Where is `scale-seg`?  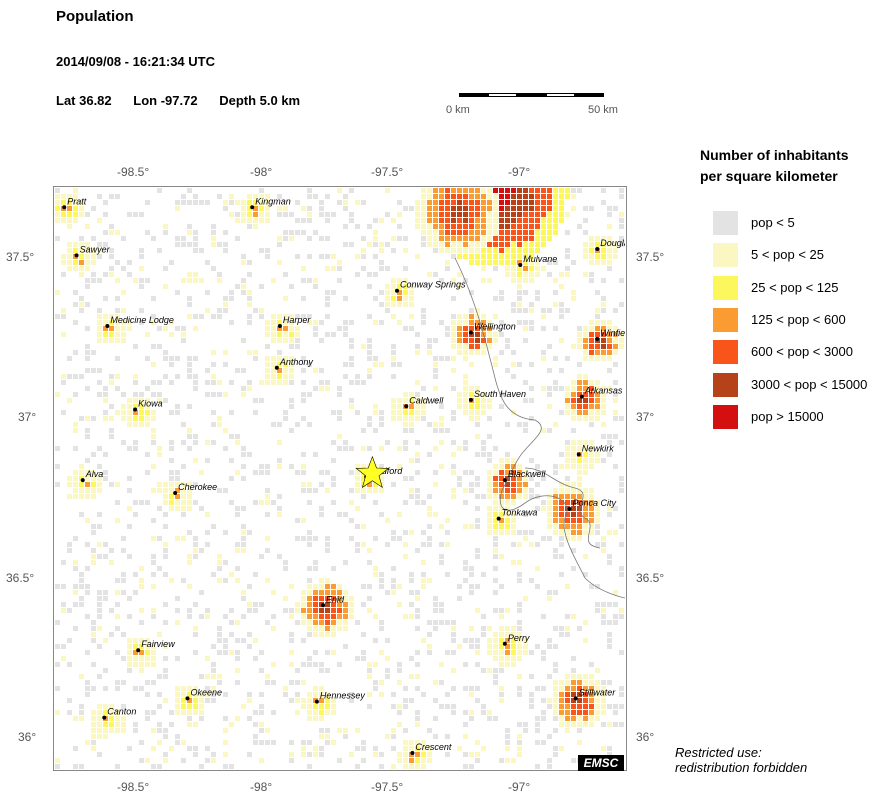 scale-seg is located at coordinates (531, 95).